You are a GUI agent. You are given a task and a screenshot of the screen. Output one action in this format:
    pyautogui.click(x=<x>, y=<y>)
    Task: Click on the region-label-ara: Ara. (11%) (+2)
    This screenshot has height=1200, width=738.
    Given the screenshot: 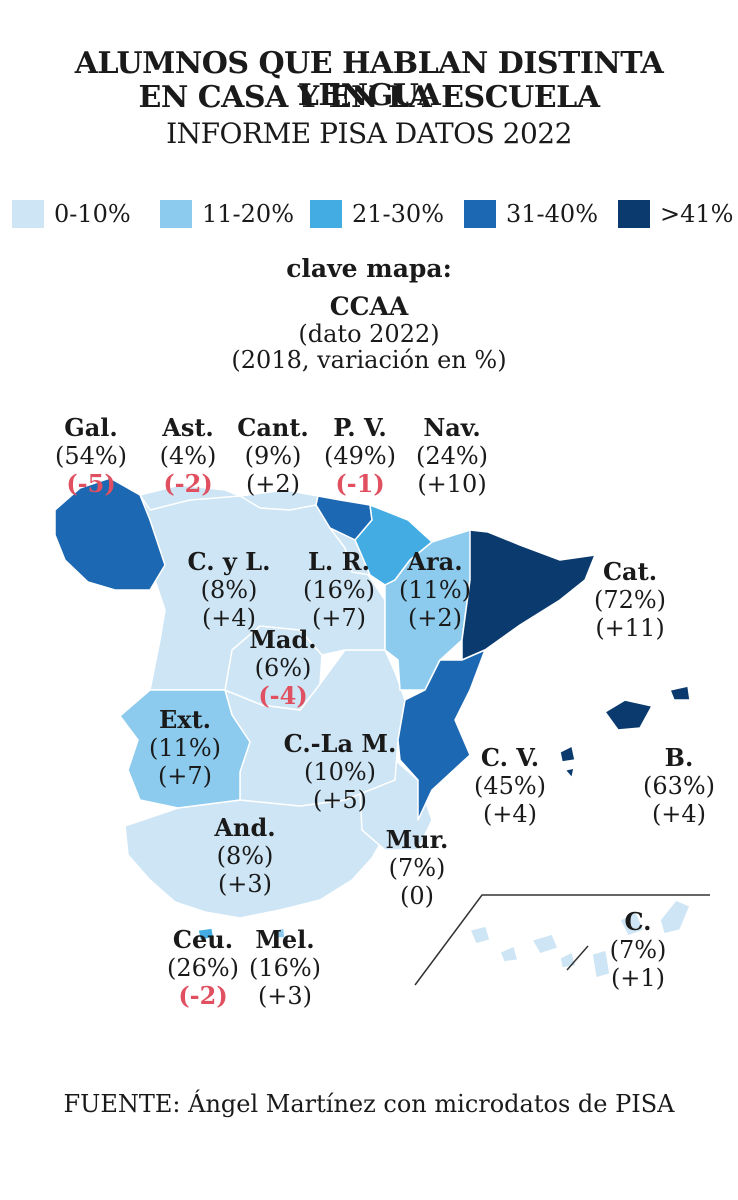 What is the action you would take?
    pyautogui.click(x=435, y=590)
    